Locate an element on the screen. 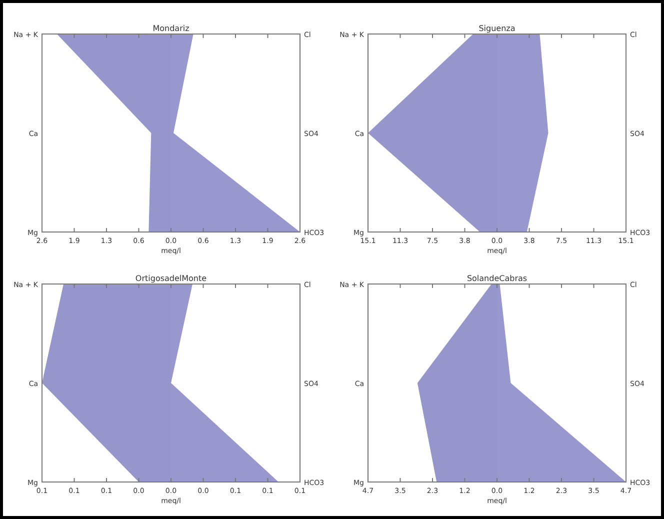  chart-title: OrtigosadelMonte is located at coordinates (171, 278).